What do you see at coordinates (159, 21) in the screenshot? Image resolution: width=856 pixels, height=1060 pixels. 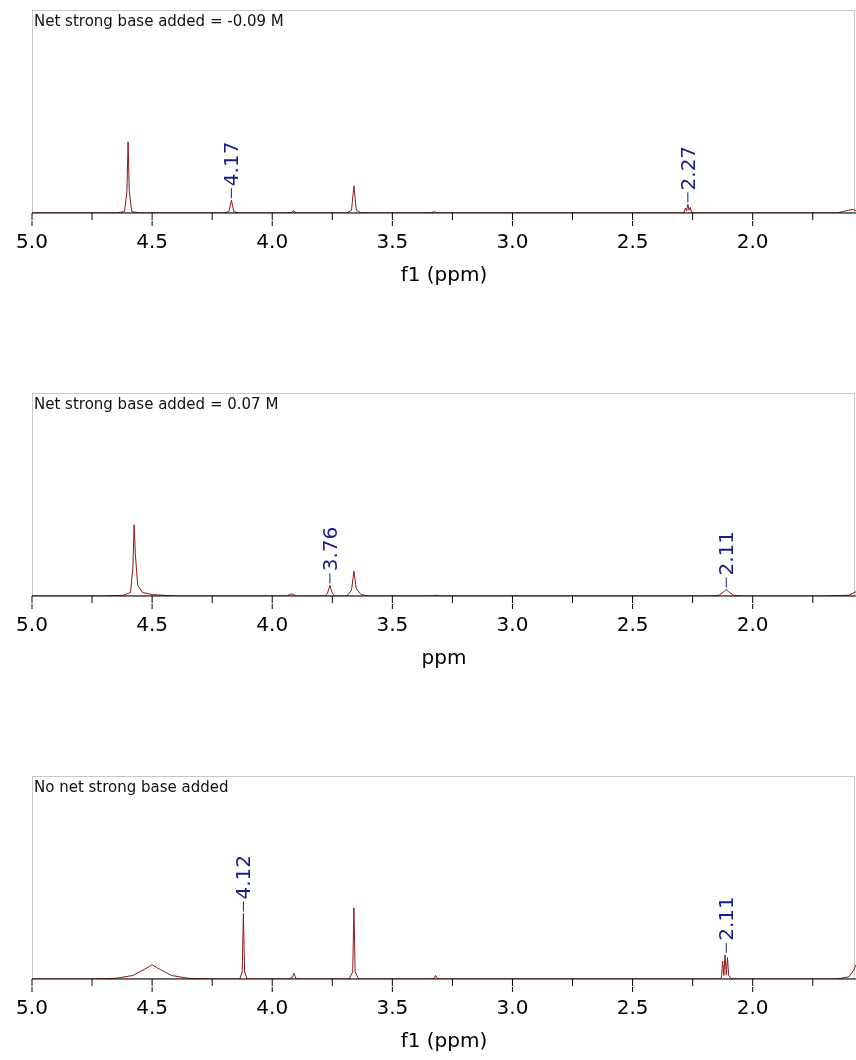 I see `chart-title: Net strong base added = -0.09 M` at bounding box center [159, 21].